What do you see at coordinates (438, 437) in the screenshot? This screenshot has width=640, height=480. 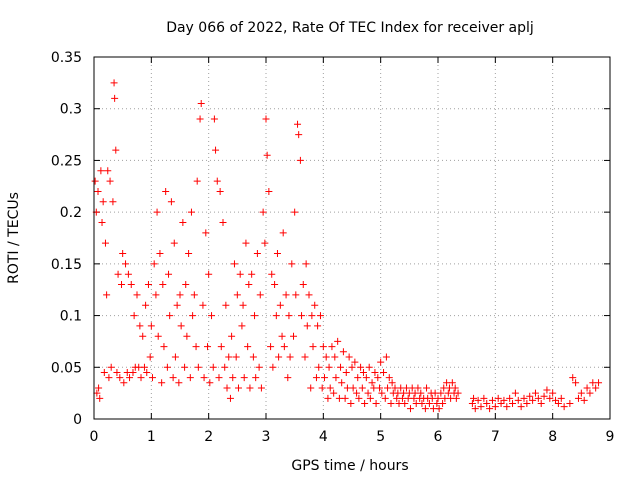 I see `x-tick-label: 6` at bounding box center [438, 437].